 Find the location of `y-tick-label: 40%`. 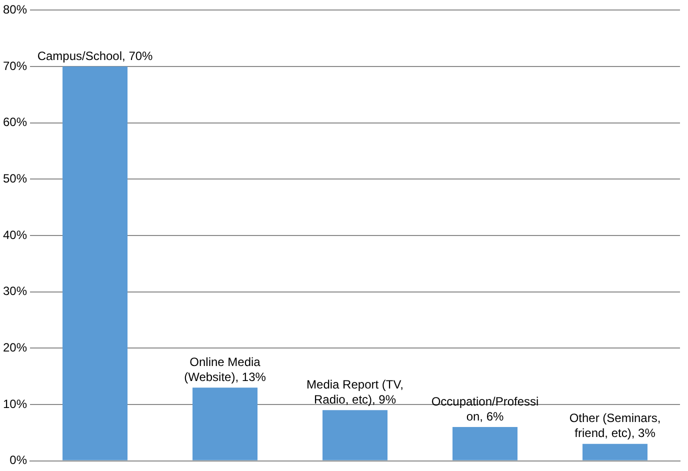

y-tick-label: 40% is located at coordinates (15, 235).